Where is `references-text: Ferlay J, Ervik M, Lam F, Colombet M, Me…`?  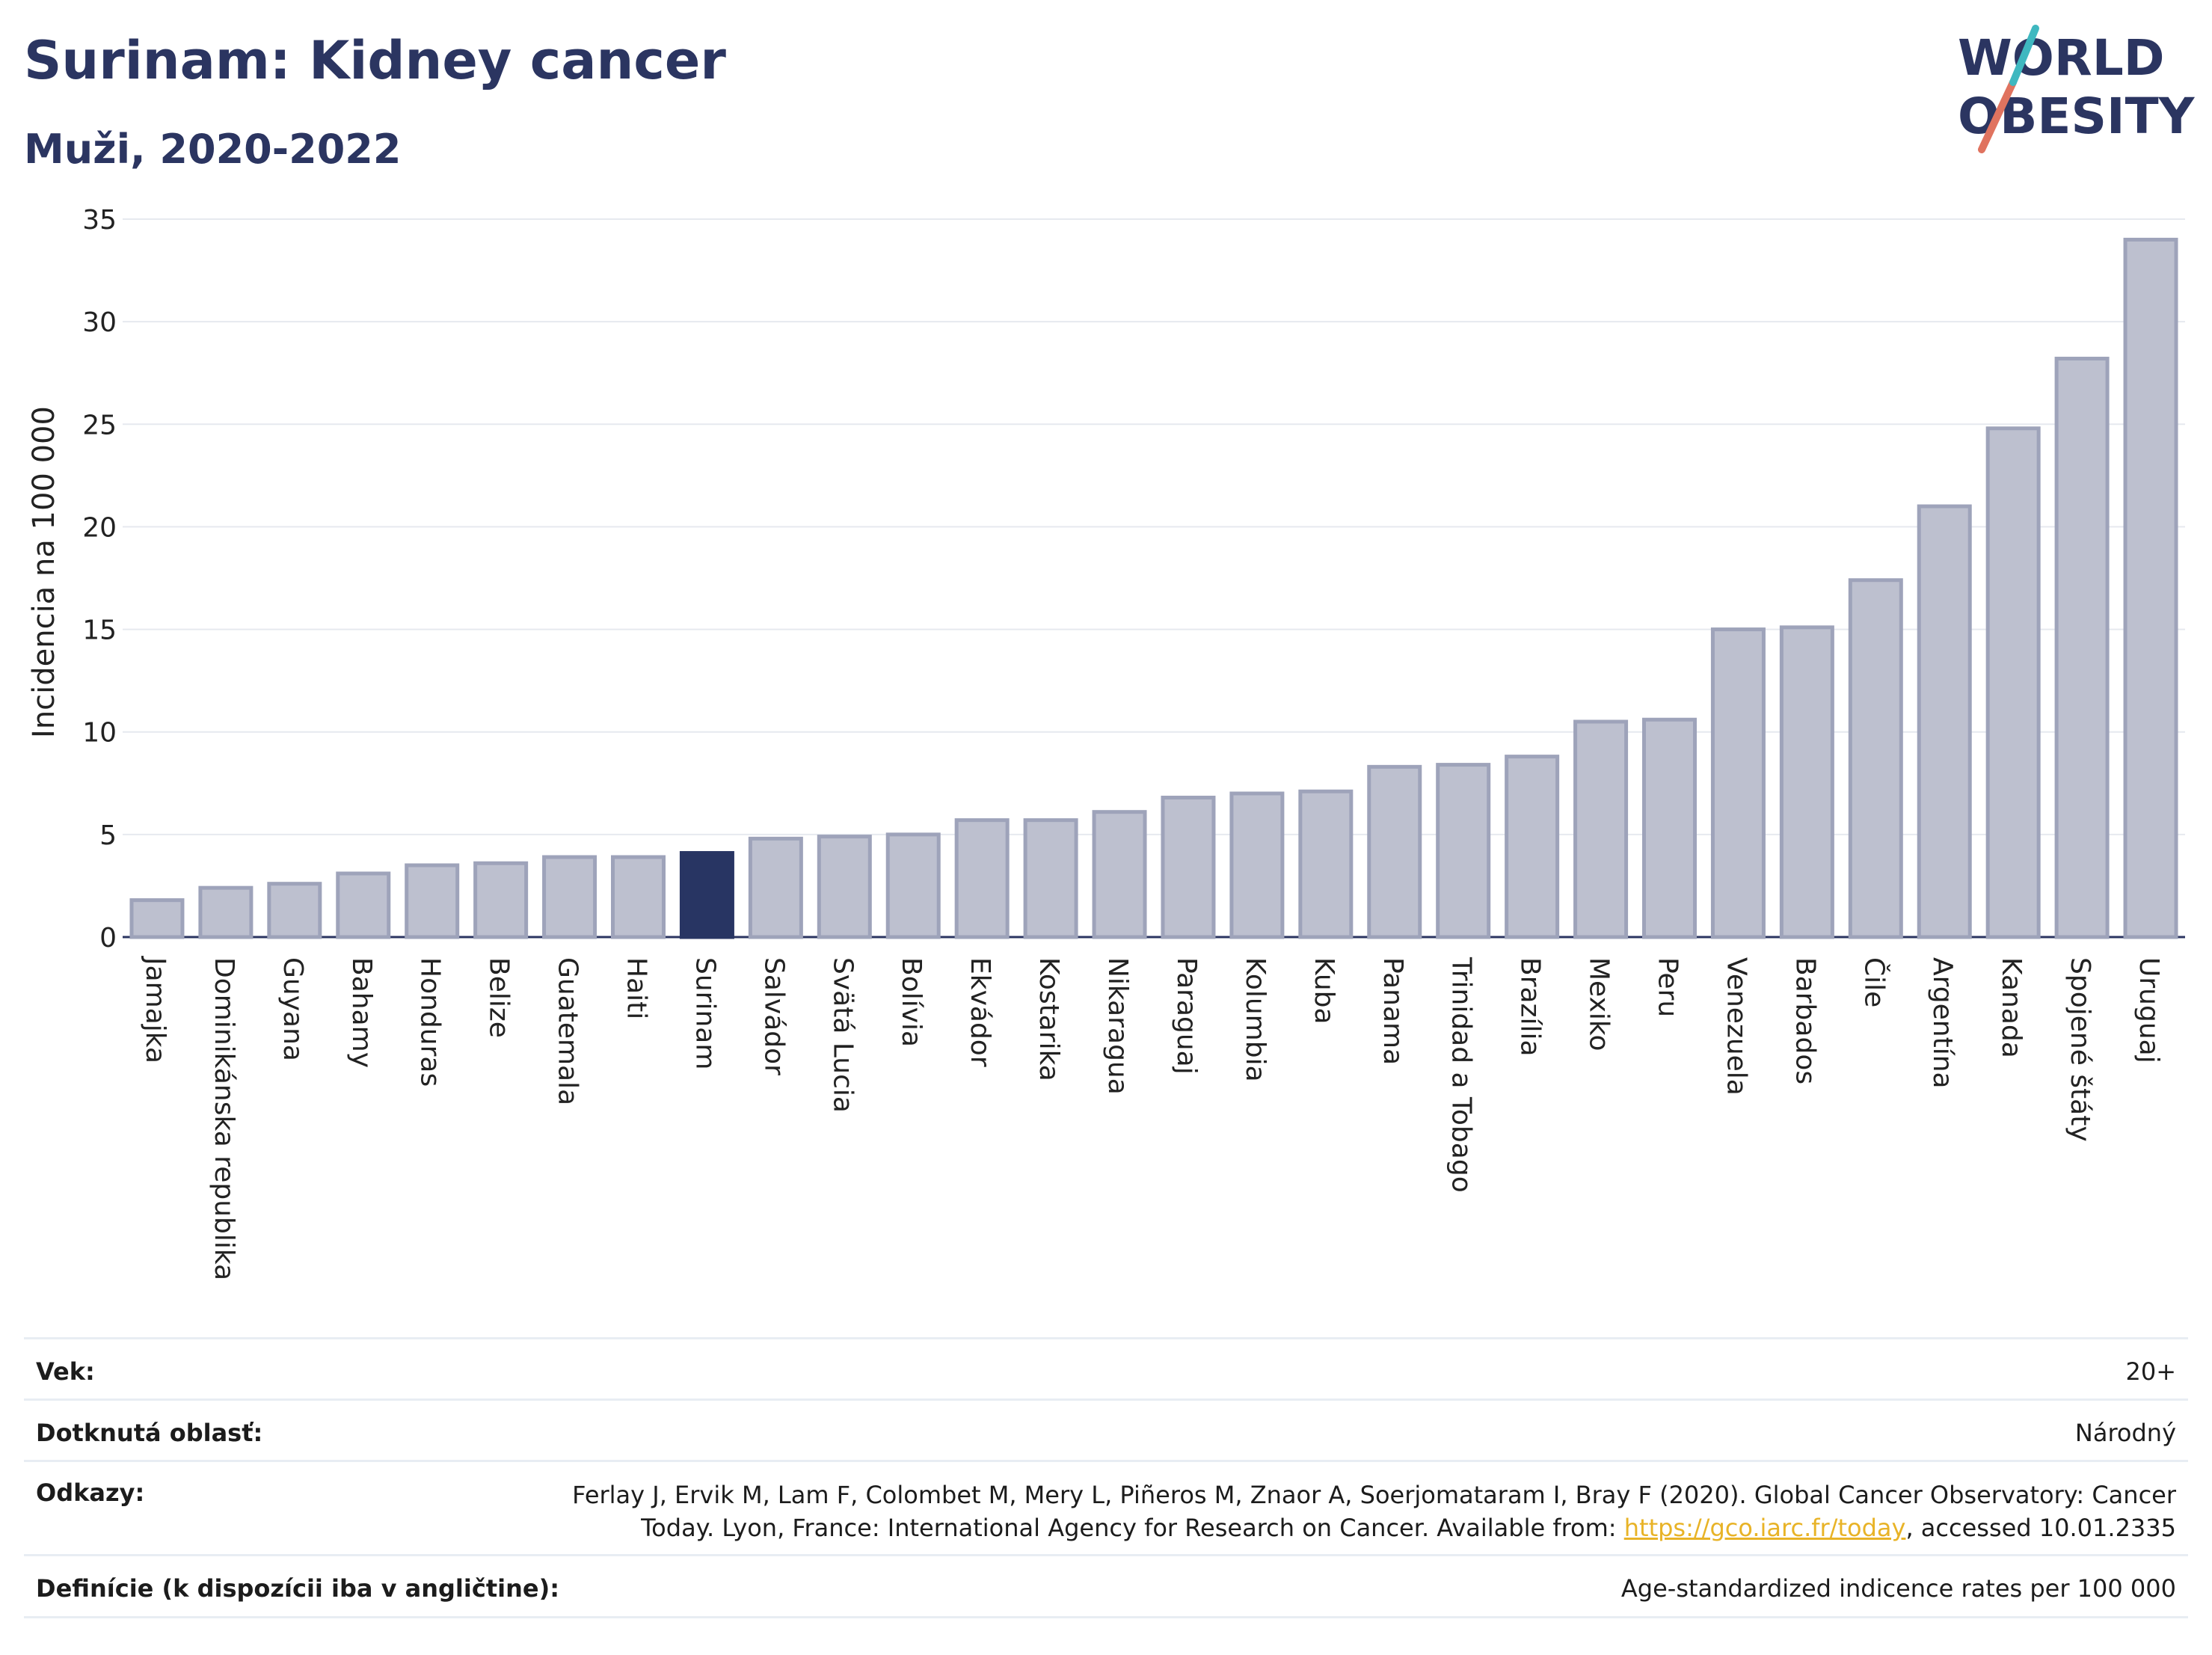 references-text: Ferlay J, Ervik M, Lam F, Colombet M, Me… is located at coordinates (1374, 1511).